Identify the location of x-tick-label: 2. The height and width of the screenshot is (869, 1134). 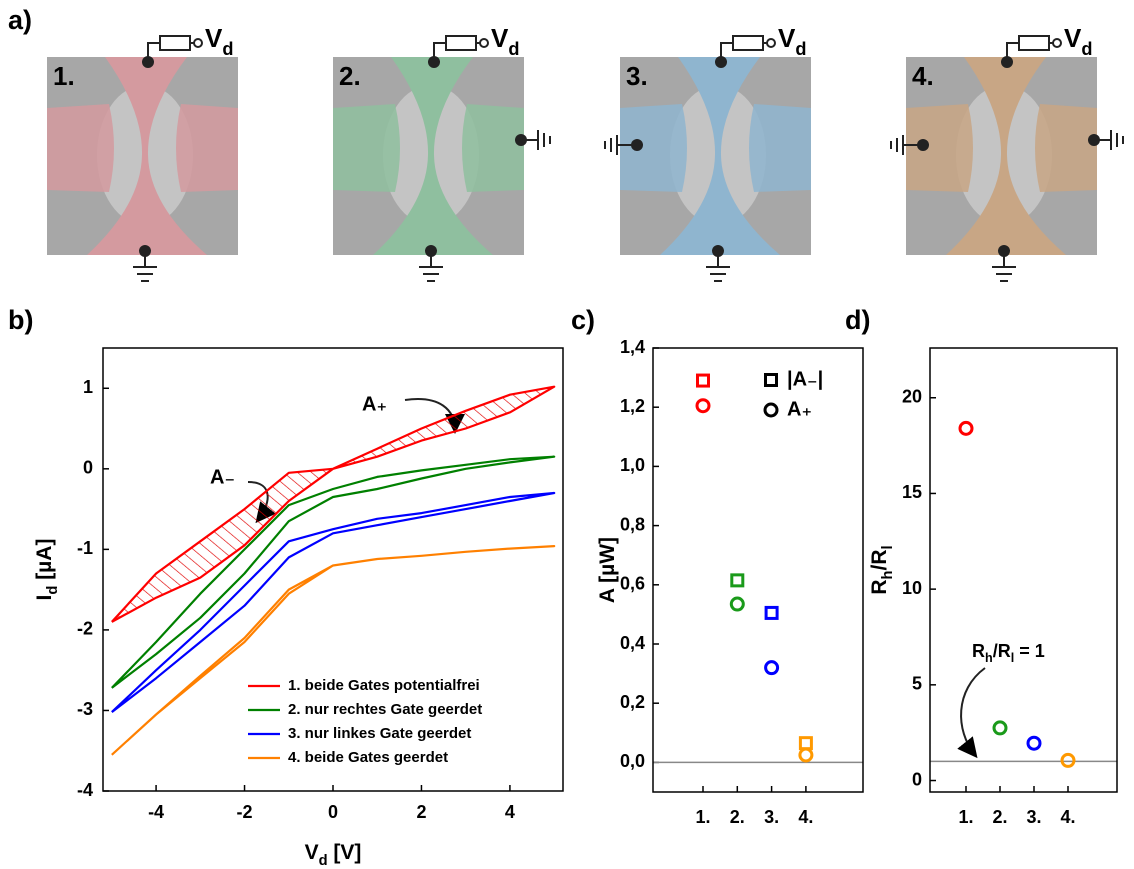
(421, 812).